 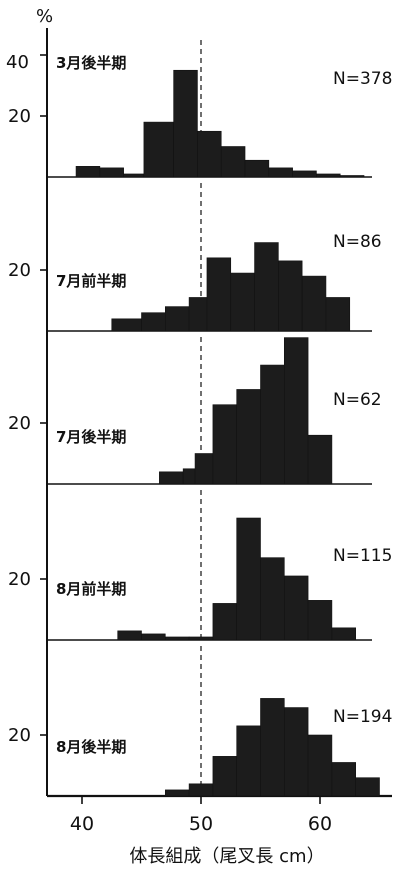 I want to click on panel-period-label: 8月前半期, so click(x=91, y=589).